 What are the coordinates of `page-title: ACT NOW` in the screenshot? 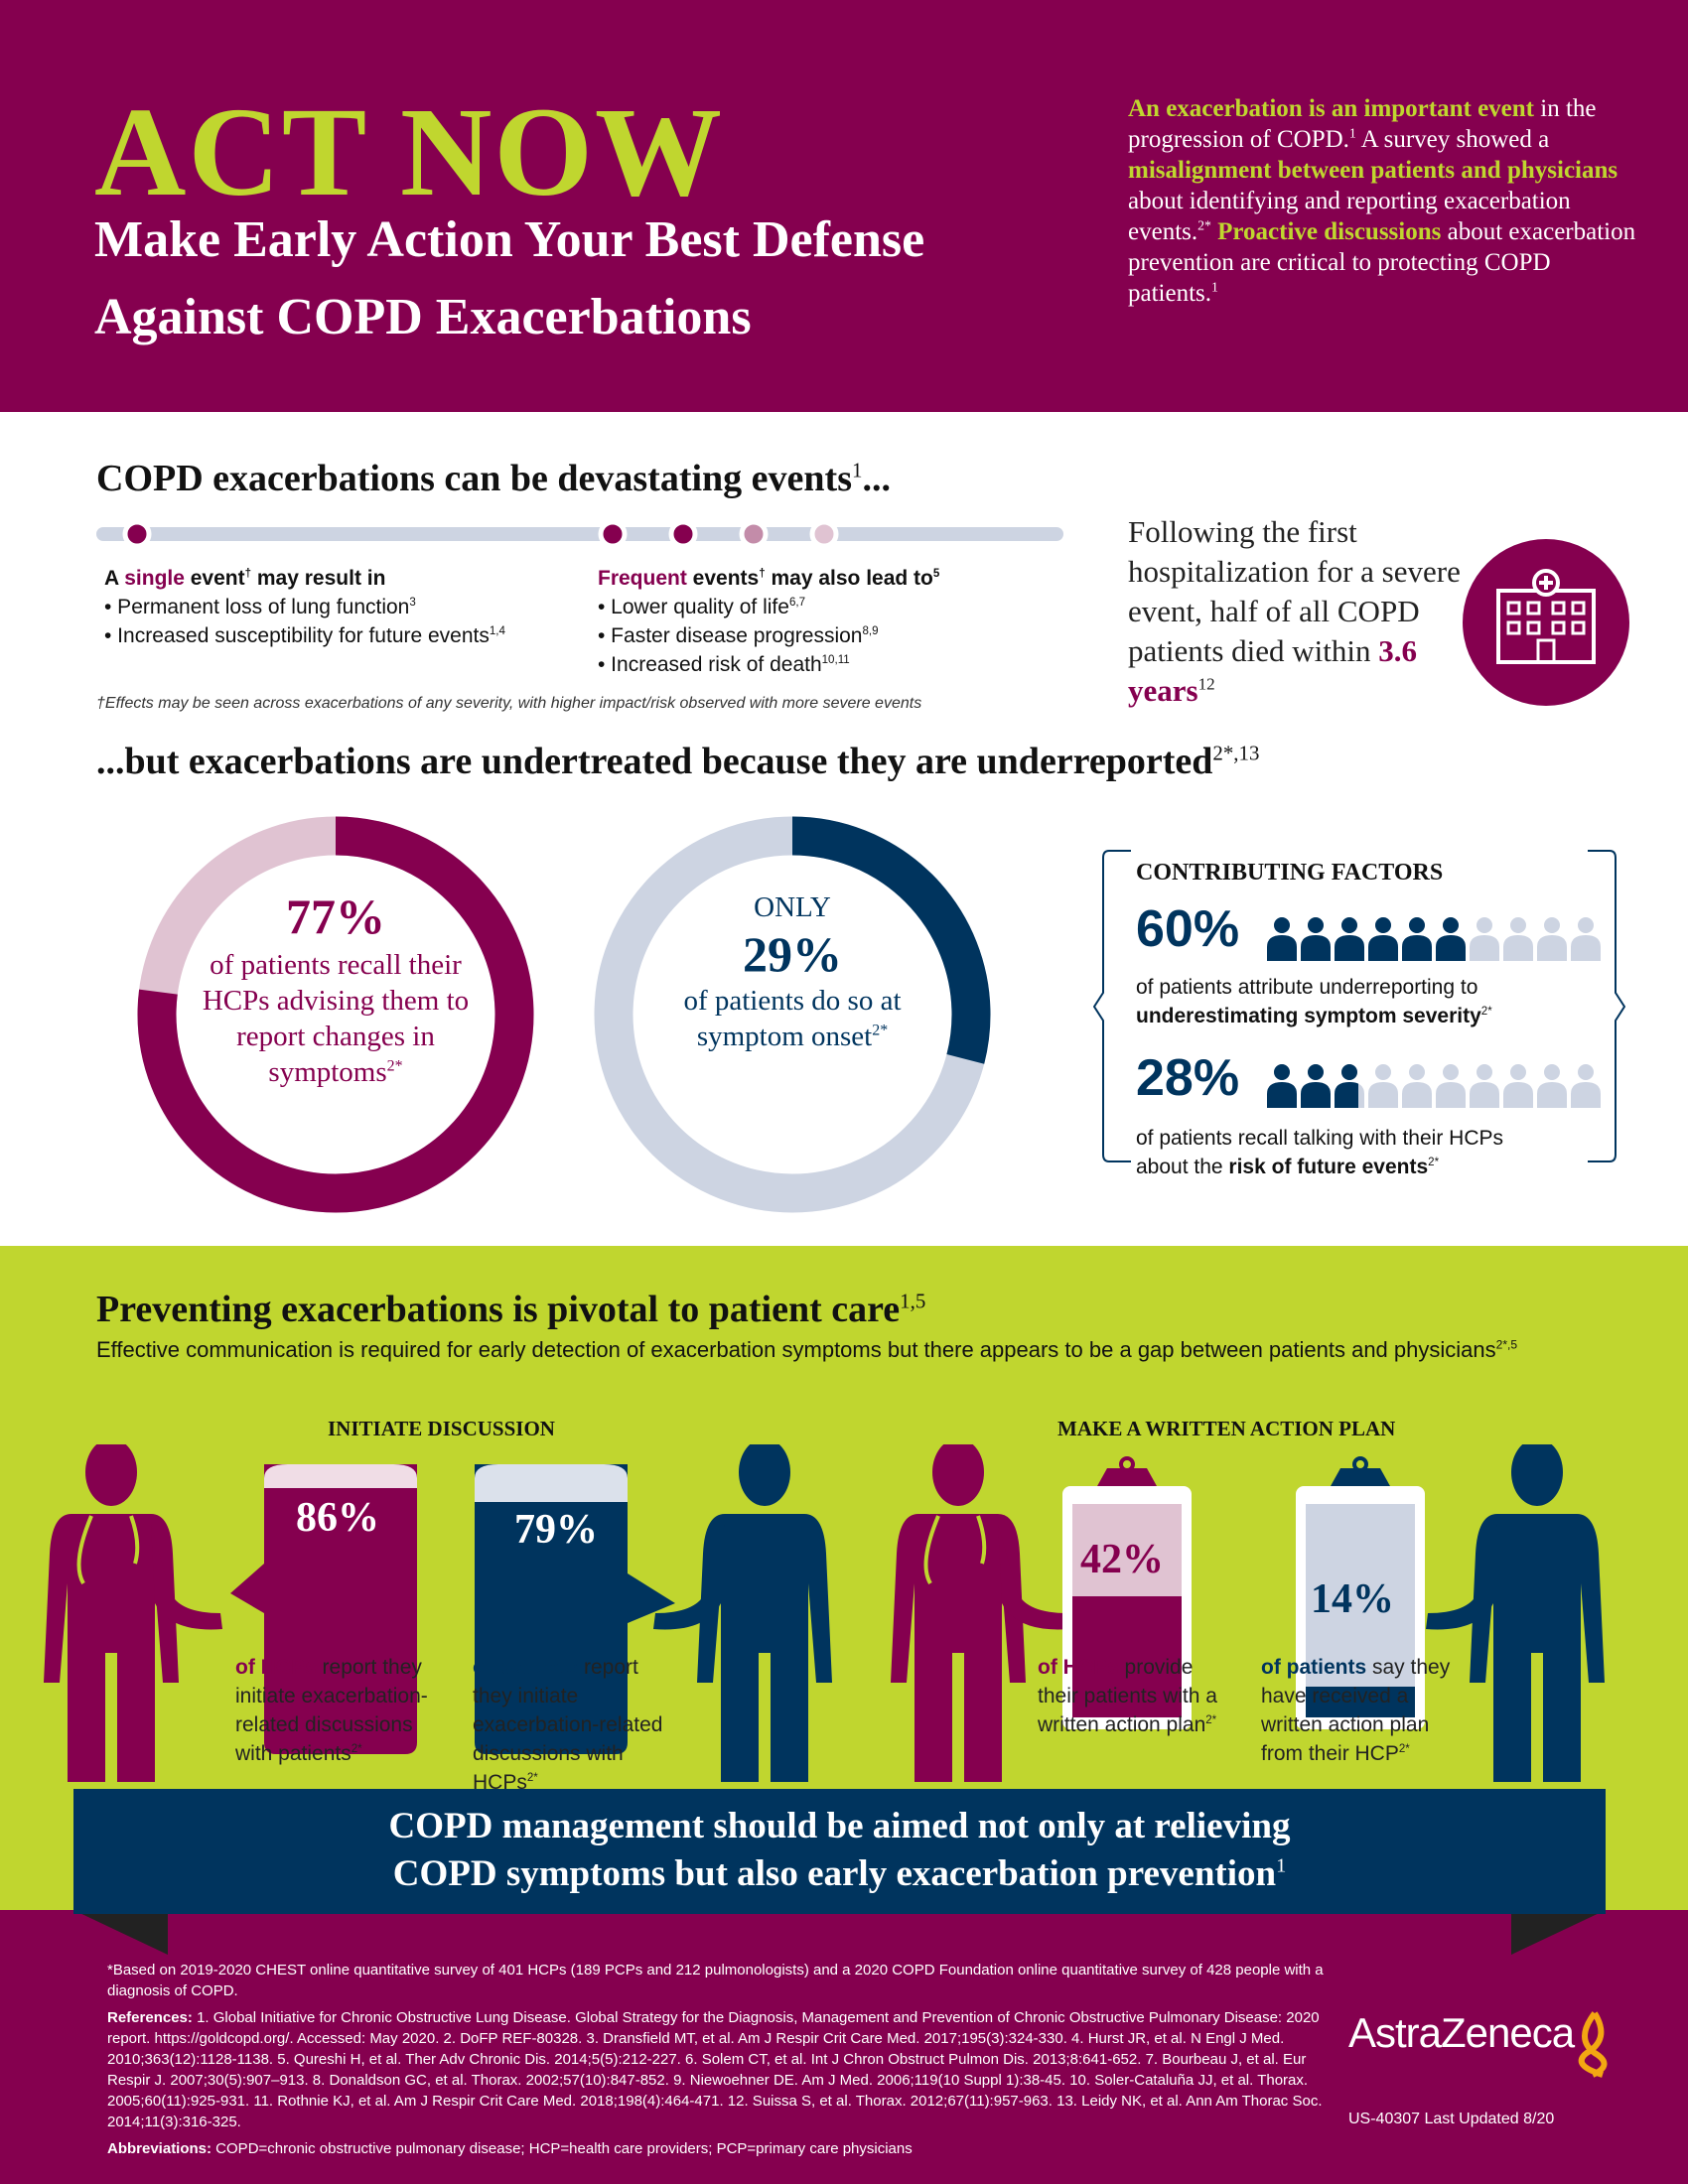 It's located at (409, 151).